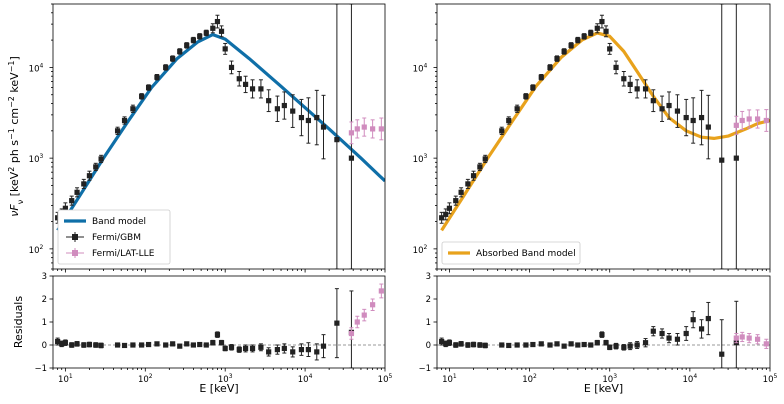 The height and width of the screenshot is (404, 784). Describe the element at coordinates (75, 237) in the screenshot. I see `legend-handle-marker` at that location.